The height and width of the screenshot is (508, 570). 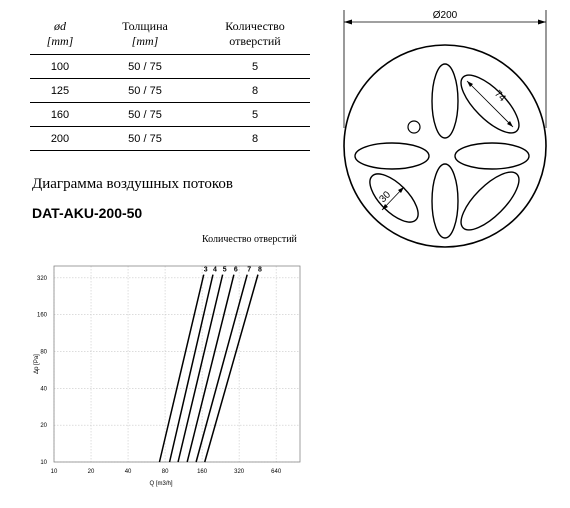 What do you see at coordinates (87, 213) in the screenshot?
I see `model-code: DAT-AKU-200-50` at bounding box center [87, 213].